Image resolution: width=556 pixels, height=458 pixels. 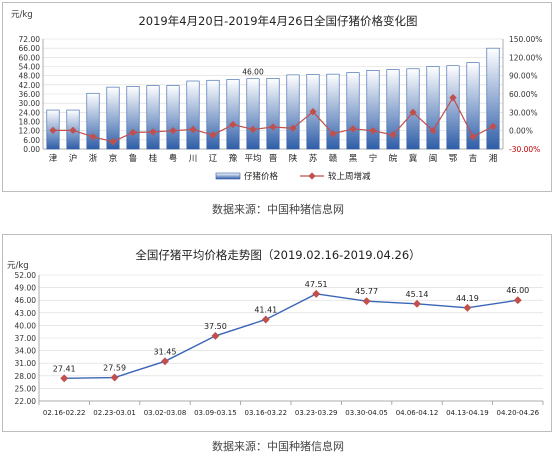 I want to click on source-caption-1: 数据来源：中国种猪信息网, so click(x=278, y=209).